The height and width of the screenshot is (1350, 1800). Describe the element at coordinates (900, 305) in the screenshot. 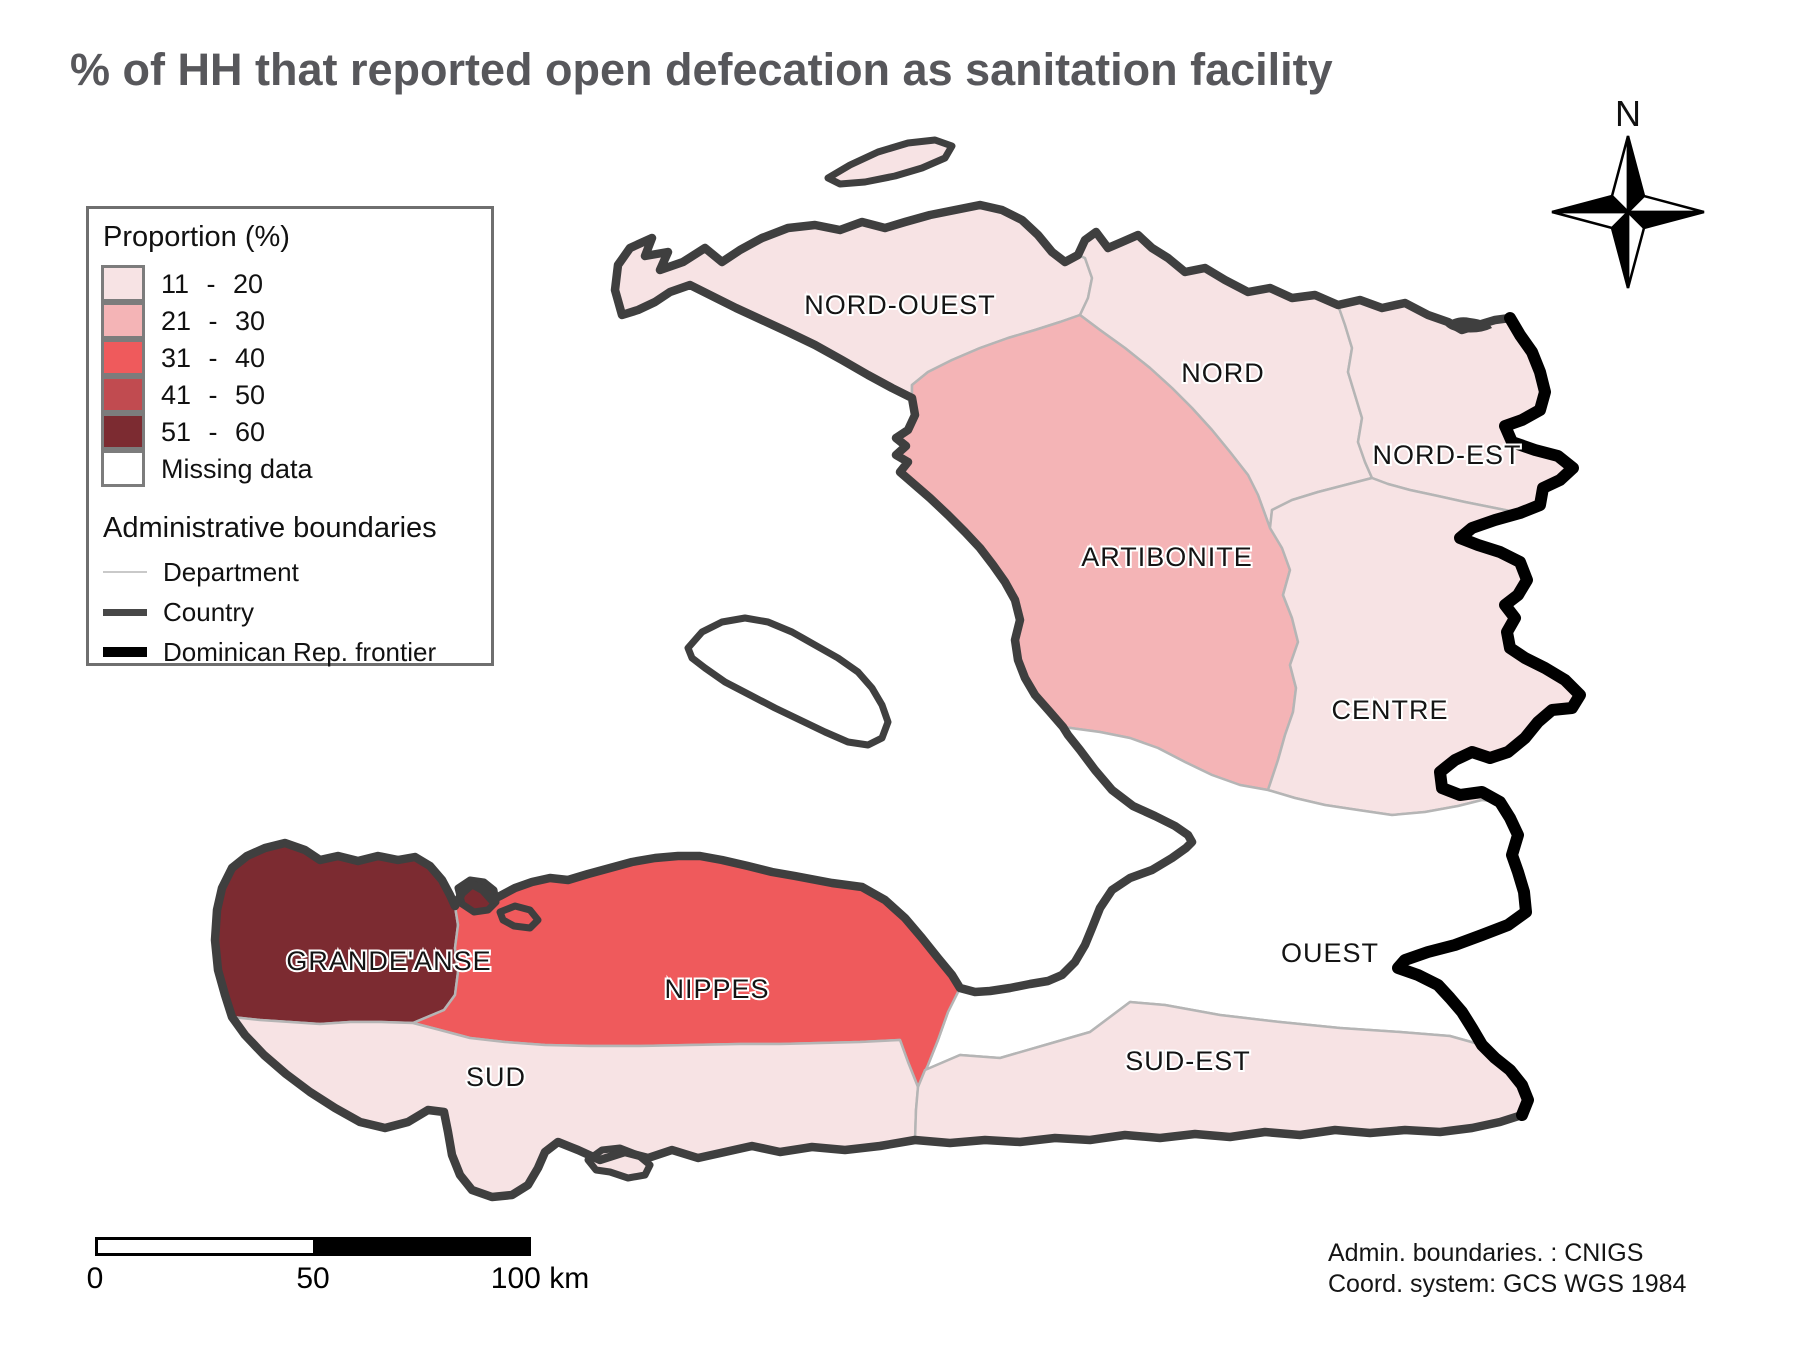

I see `label-nord-ouest: NORD-OUEST` at that location.